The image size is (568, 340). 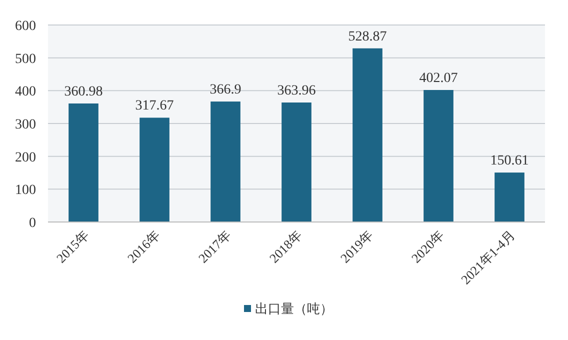 I want to click on y-tick-label: 400, so click(x=25, y=92).